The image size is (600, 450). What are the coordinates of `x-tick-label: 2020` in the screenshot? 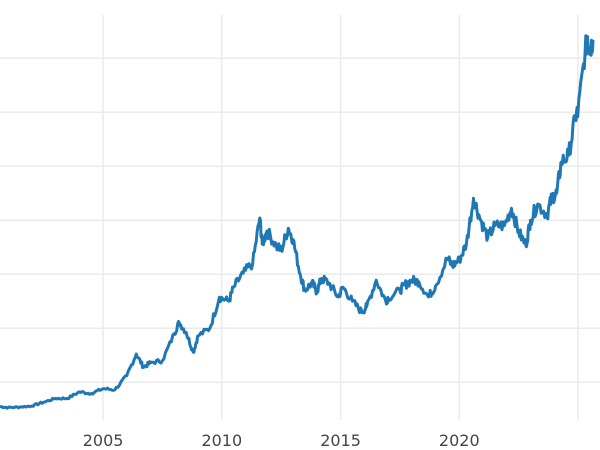 It's located at (459, 440).